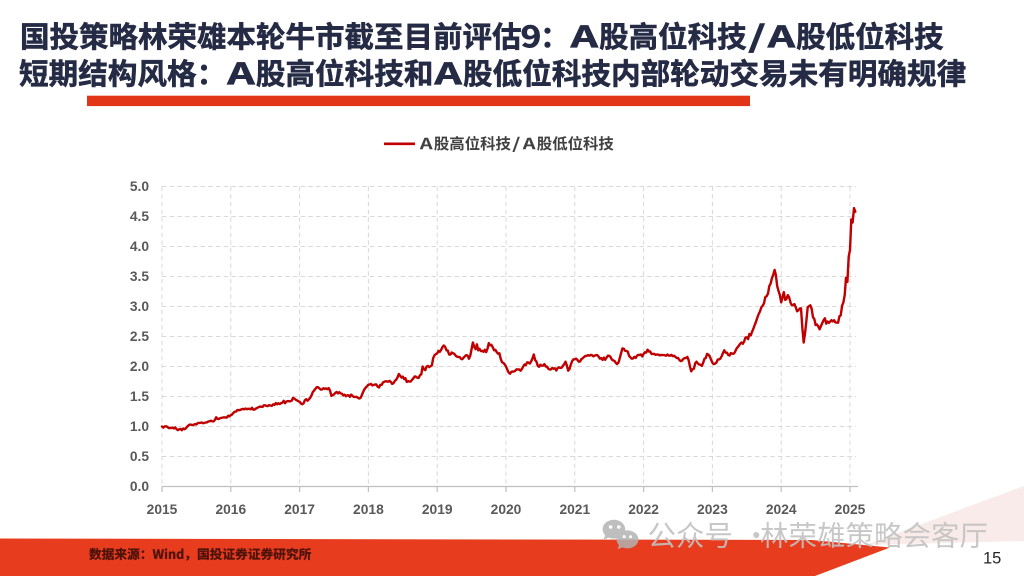  What do you see at coordinates (850, 509) in the screenshot?
I see `svg-text: 2025` at bounding box center [850, 509].